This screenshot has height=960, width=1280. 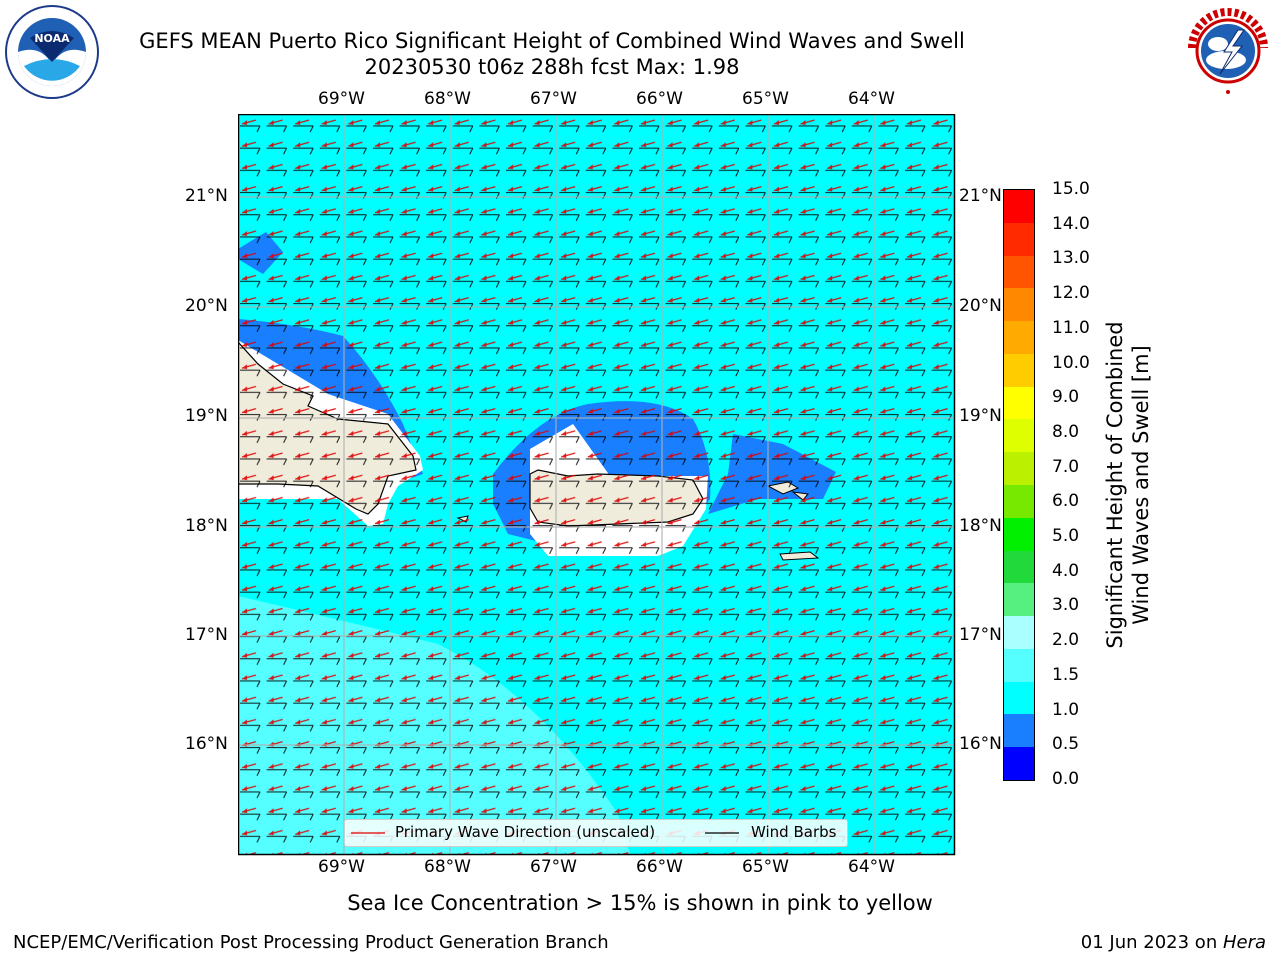 I want to click on lon-label-top: 68°W, so click(x=447, y=99).